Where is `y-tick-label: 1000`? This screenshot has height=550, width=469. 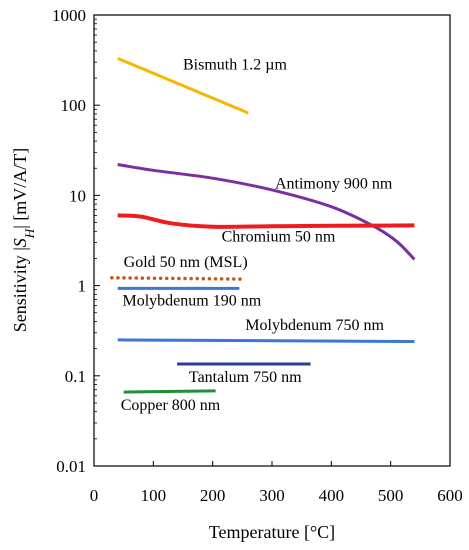 y-tick-label: 1000 is located at coordinates (69, 15).